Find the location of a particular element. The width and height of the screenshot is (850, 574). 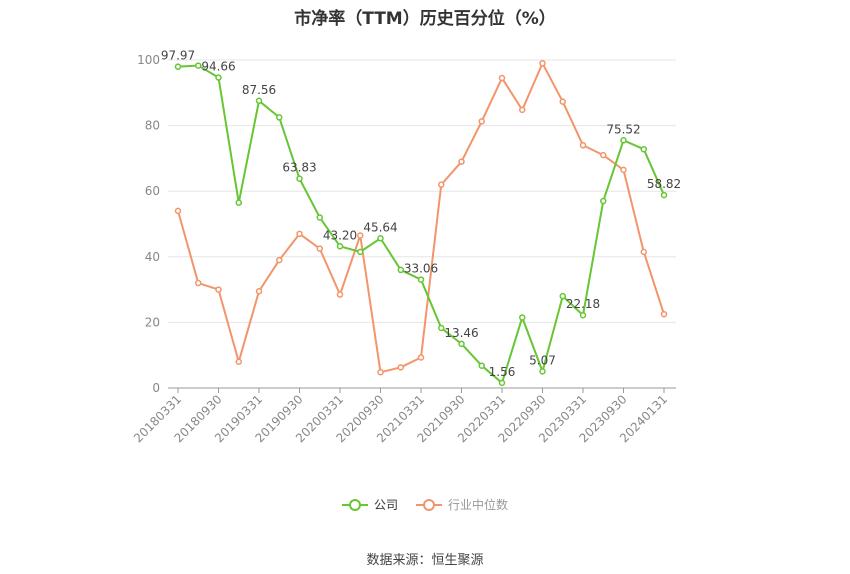

data-label: 58.82 is located at coordinates (664, 184).